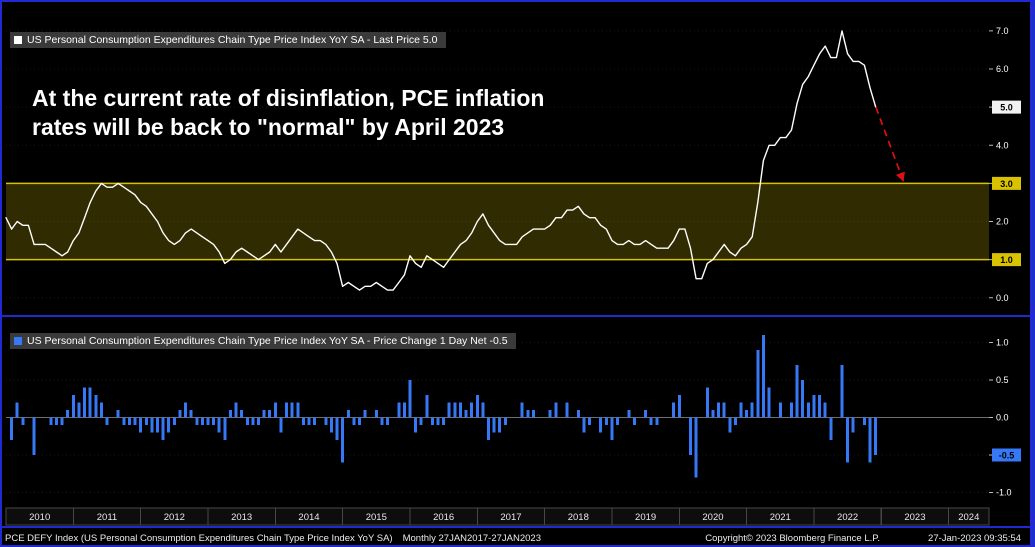 The width and height of the screenshot is (1035, 547). What do you see at coordinates (497, 221) in the screenshot?
I see `normal-range-band` at bounding box center [497, 221].